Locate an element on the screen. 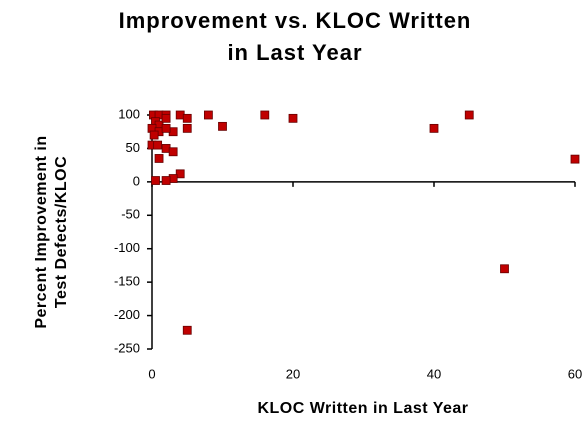  y-tick-label: 50 is located at coordinates (133, 147).